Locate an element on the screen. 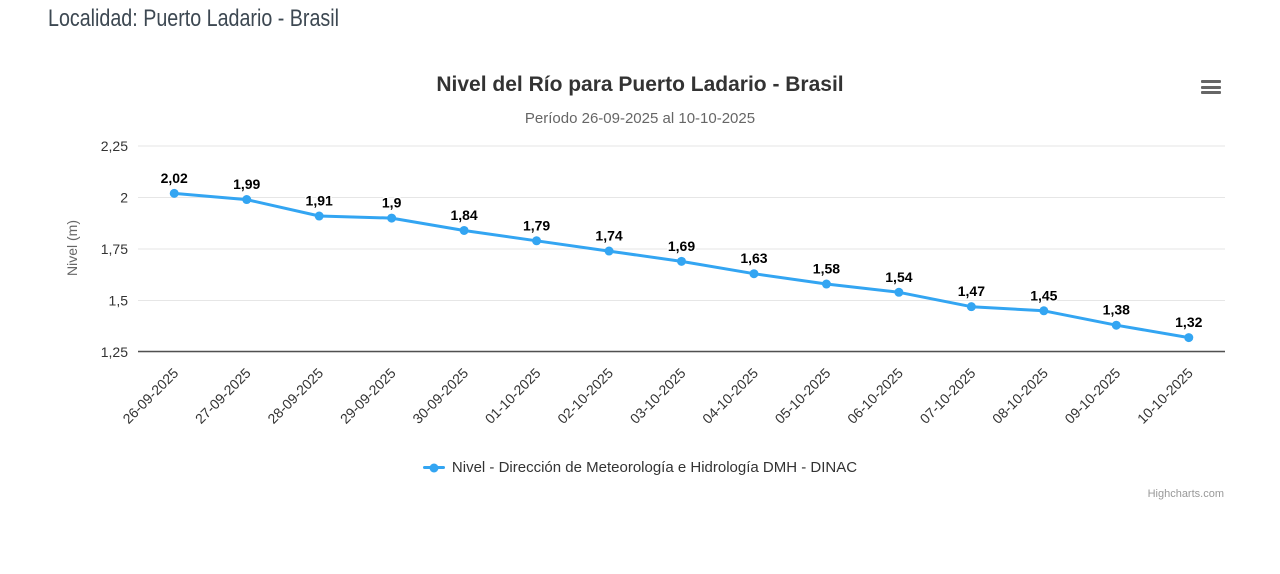 This screenshot has width=1280, height=574. x-axis-label: 04-10-2025 is located at coordinates (730, 396).